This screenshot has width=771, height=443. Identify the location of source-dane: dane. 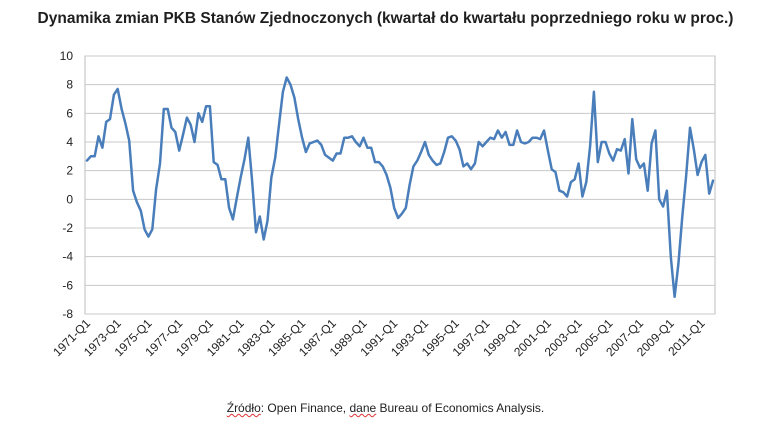
(363, 408).